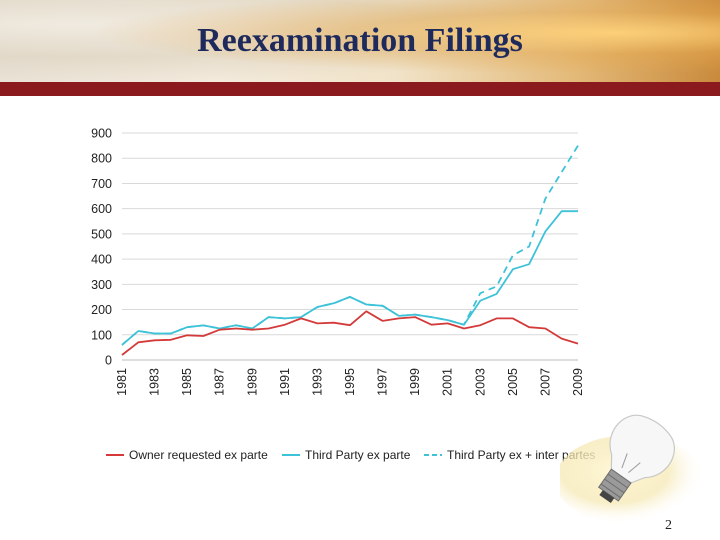 This screenshot has height=540, width=720. I want to click on slide-title: Reexamination Filings, so click(360, 40).